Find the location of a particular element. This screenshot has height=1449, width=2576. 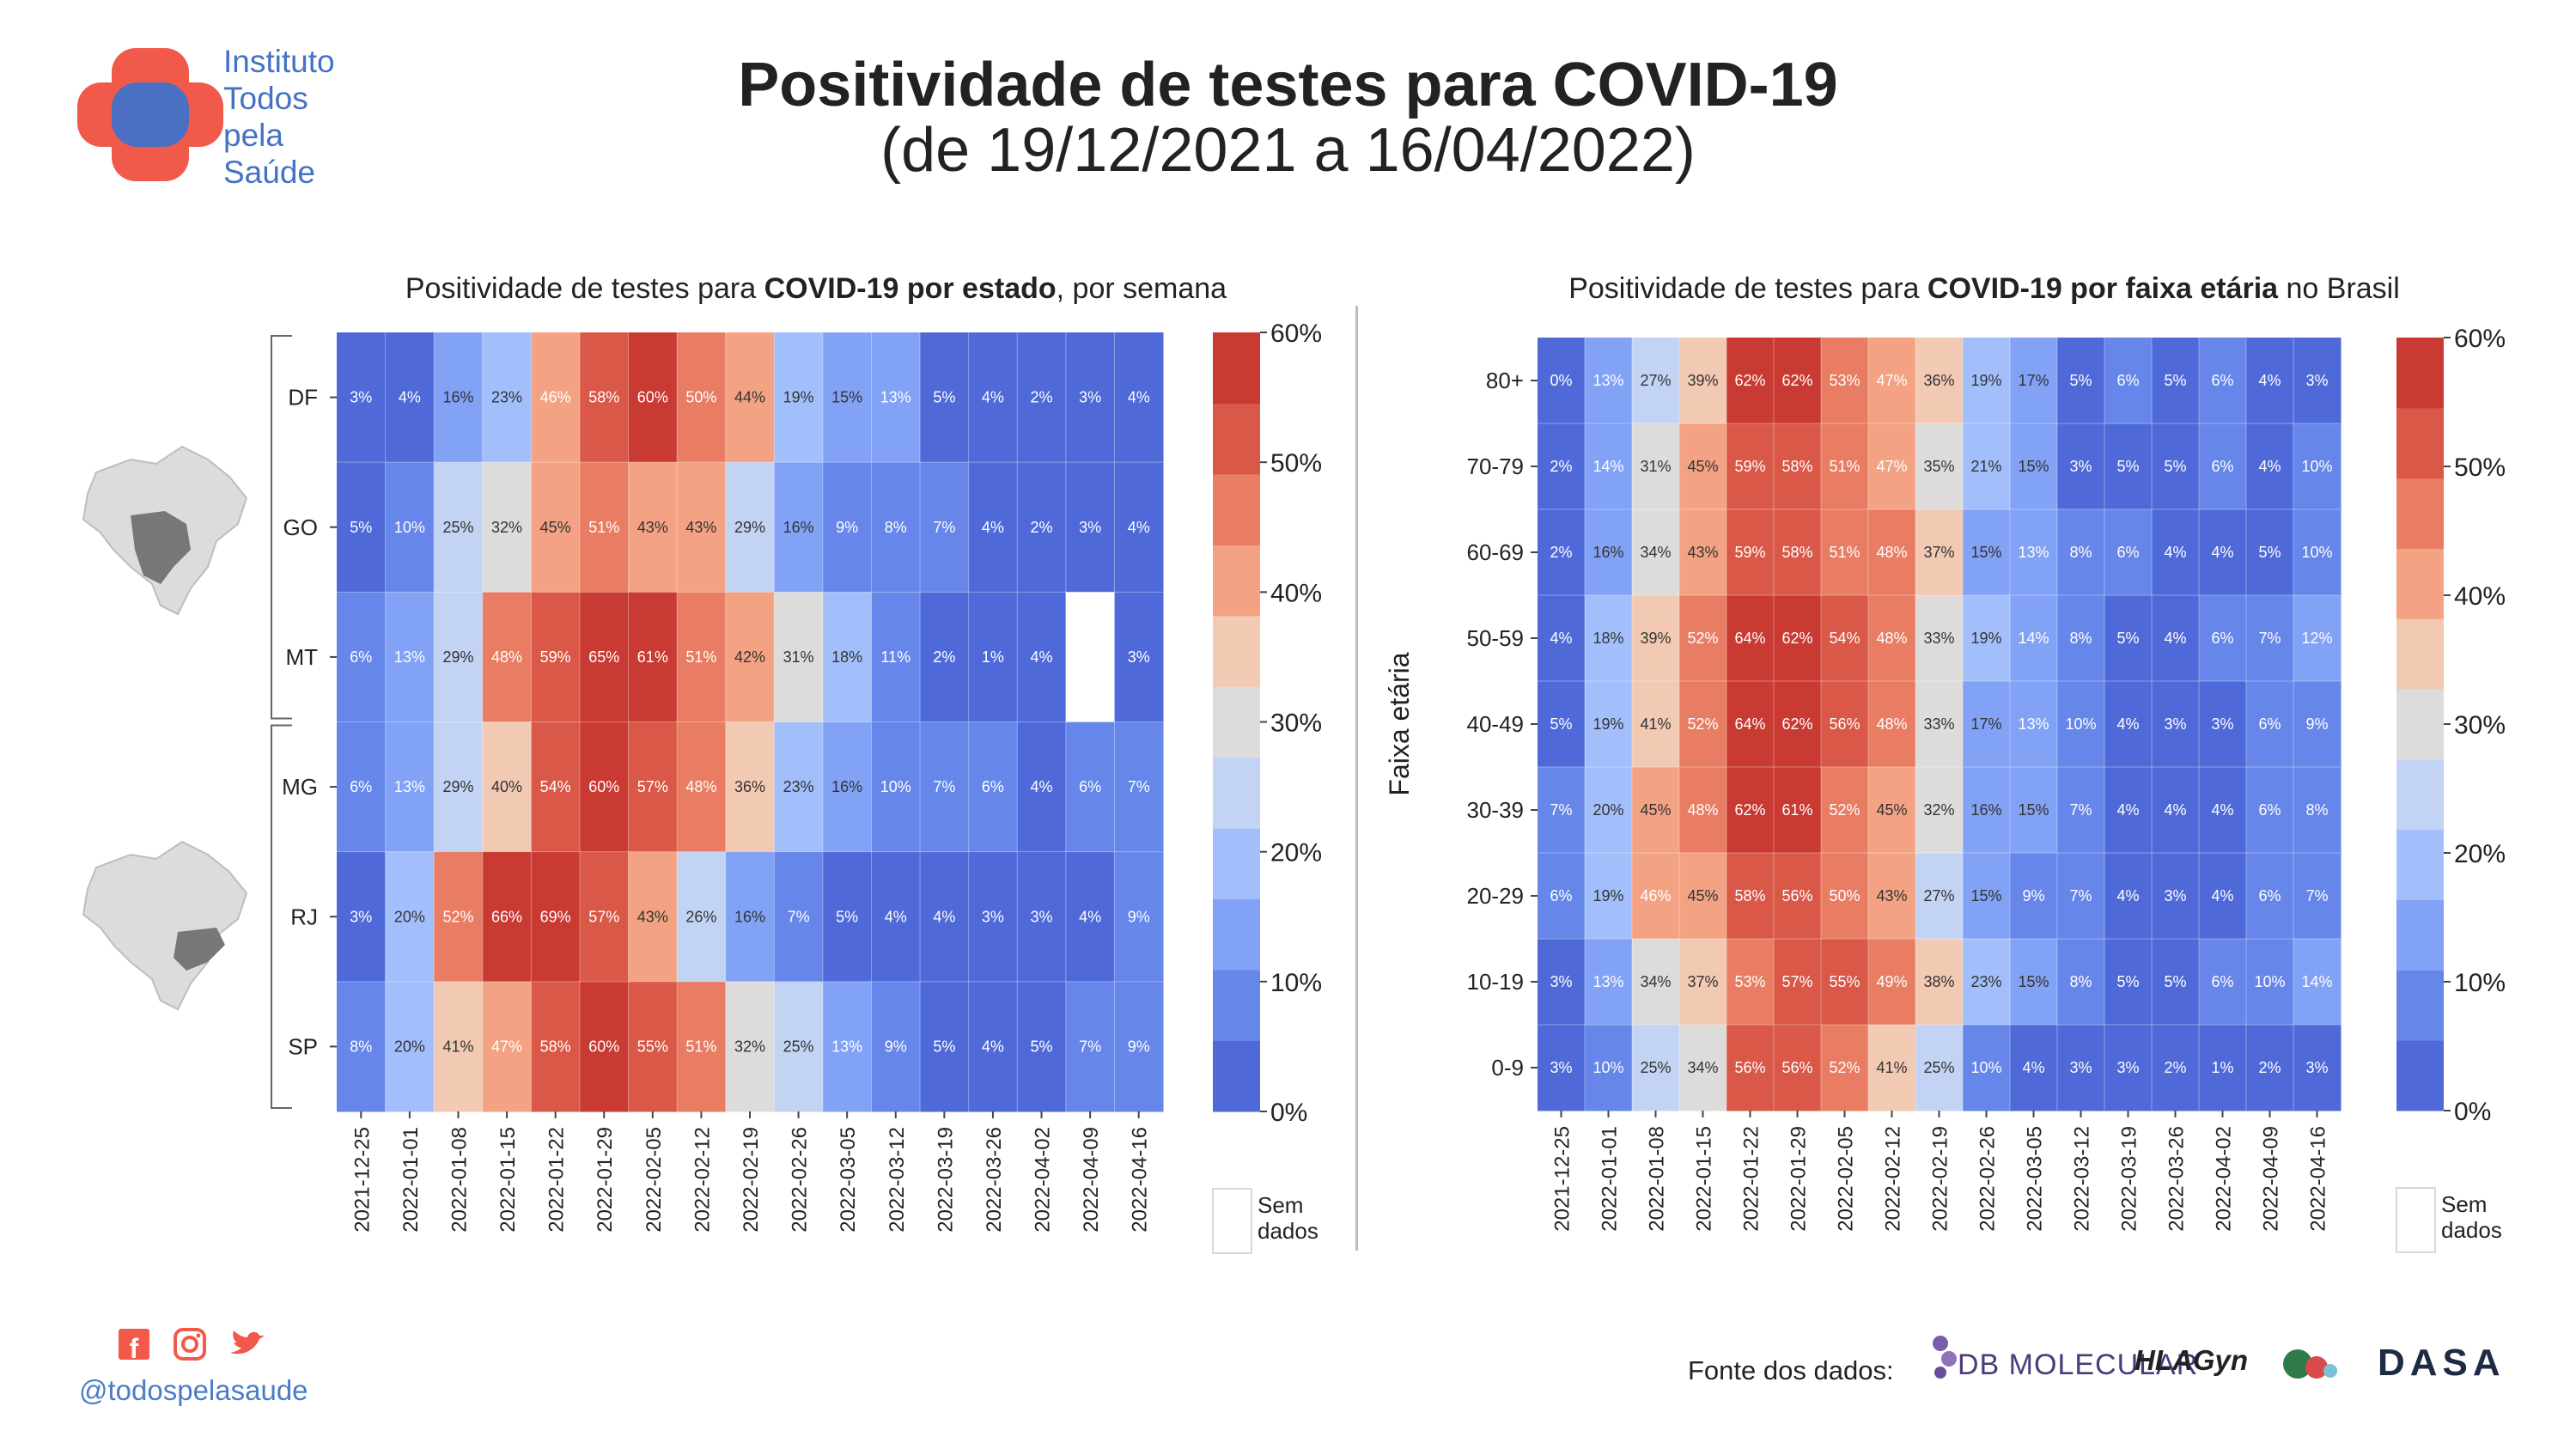

cell-value-label: 1% is located at coordinates (993, 657).